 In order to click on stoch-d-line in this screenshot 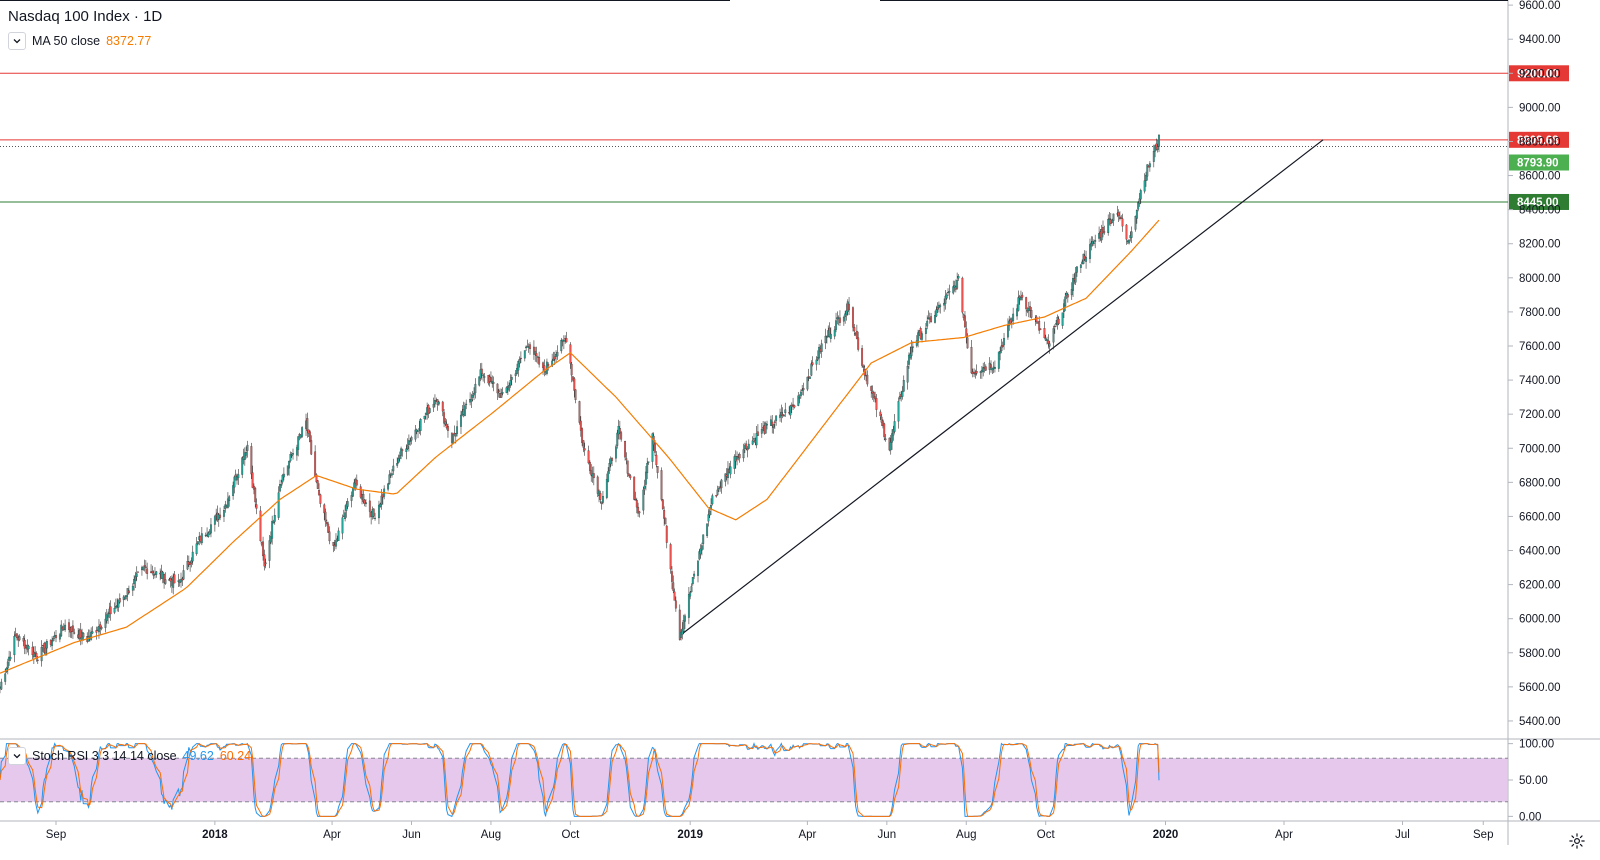, I will do `click(580, 779)`.